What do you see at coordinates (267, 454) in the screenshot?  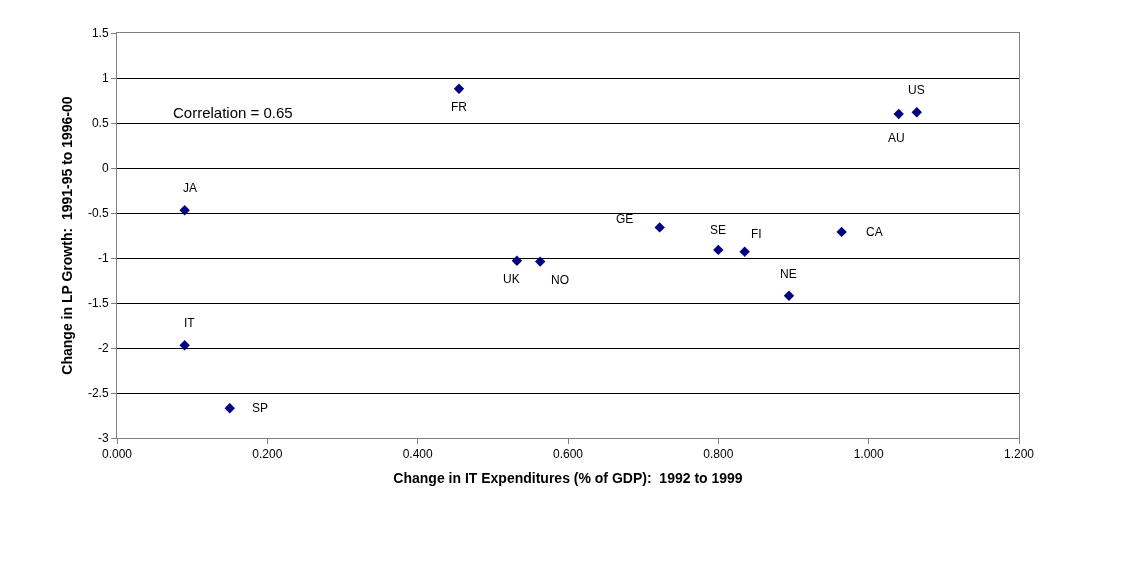 I see `x-tick-label: 0.200` at bounding box center [267, 454].